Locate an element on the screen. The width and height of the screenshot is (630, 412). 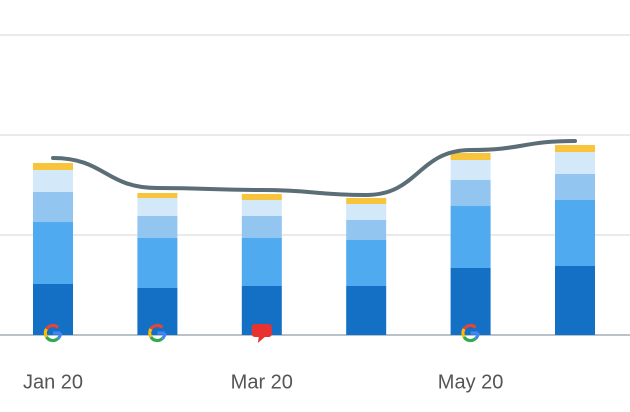
note-icon is located at coordinates (261, 333).